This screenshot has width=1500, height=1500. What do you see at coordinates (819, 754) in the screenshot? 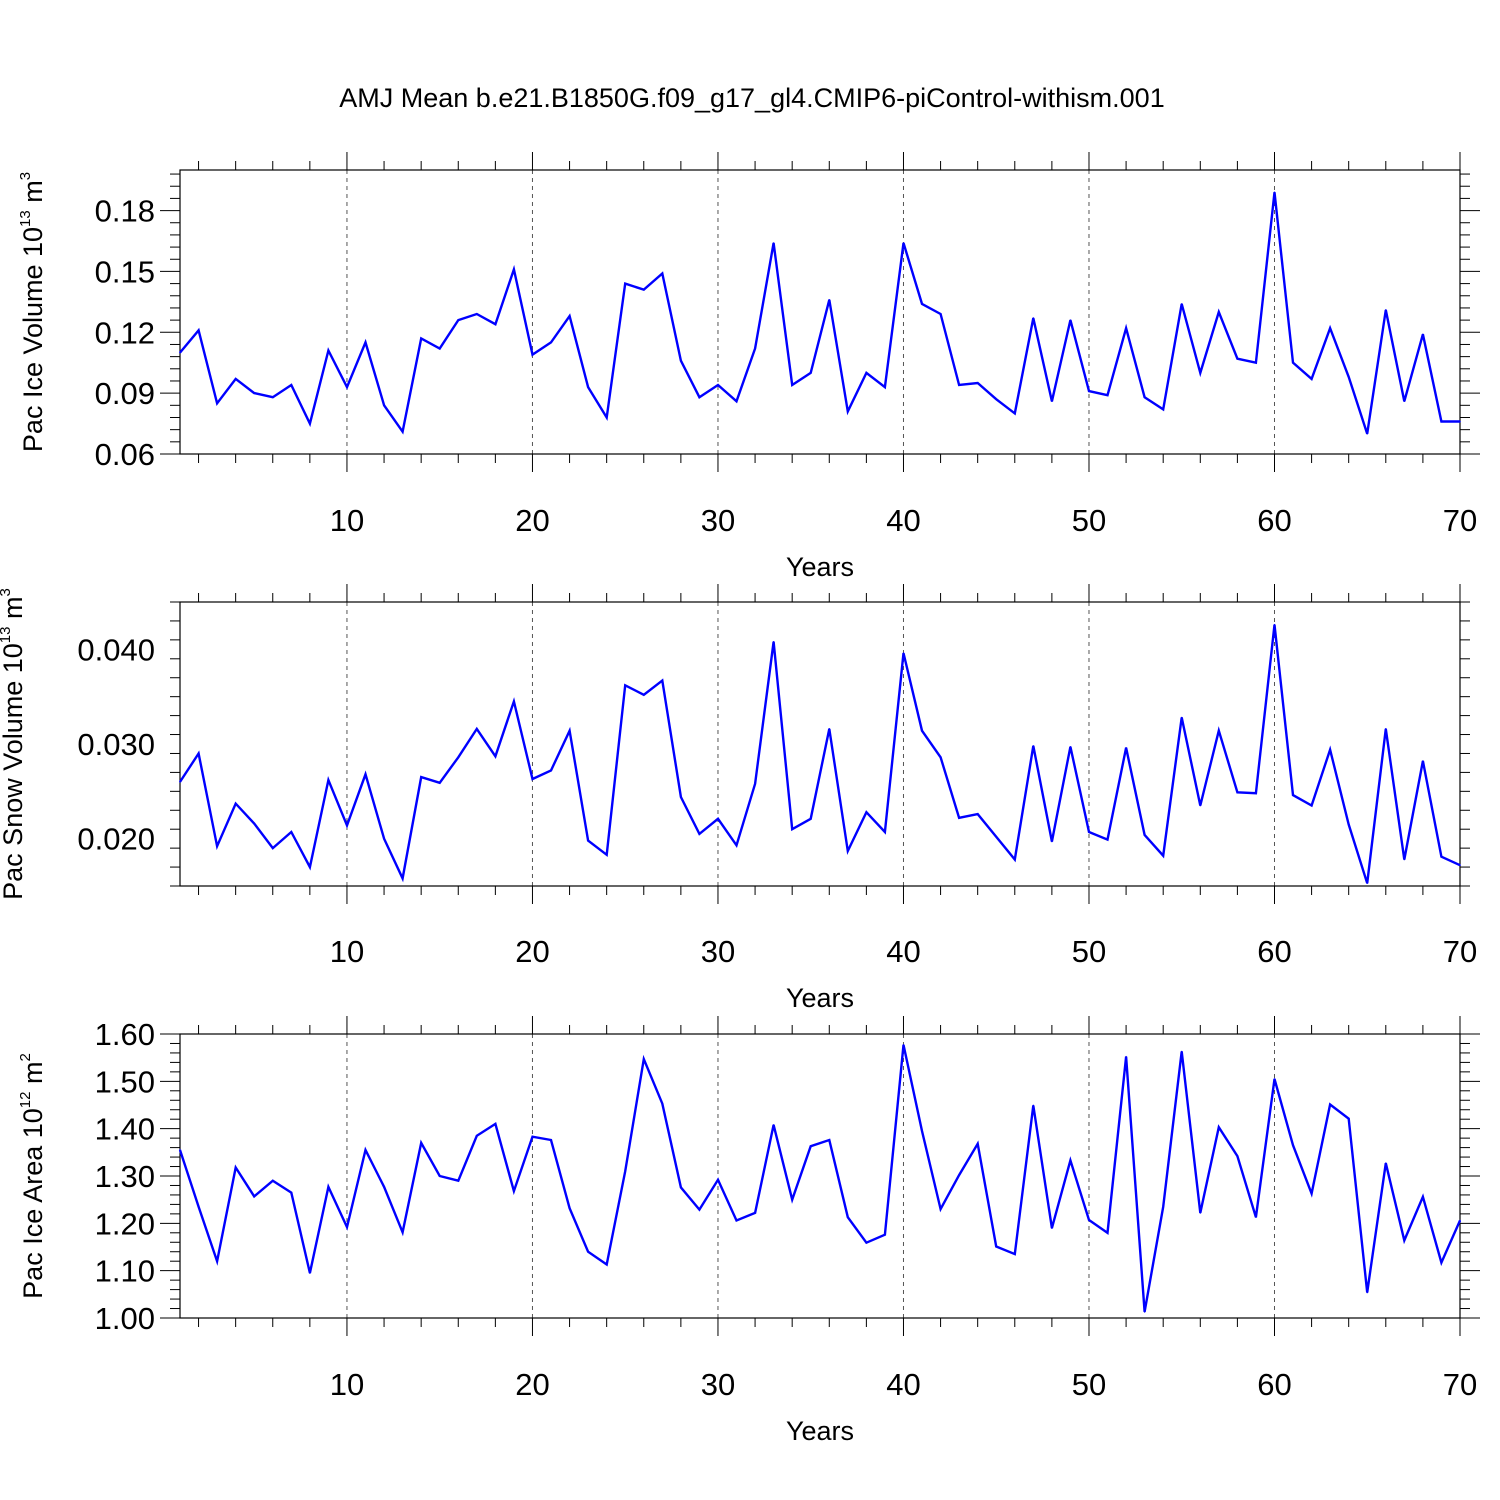
I see `series-line` at bounding box center [819, 754].